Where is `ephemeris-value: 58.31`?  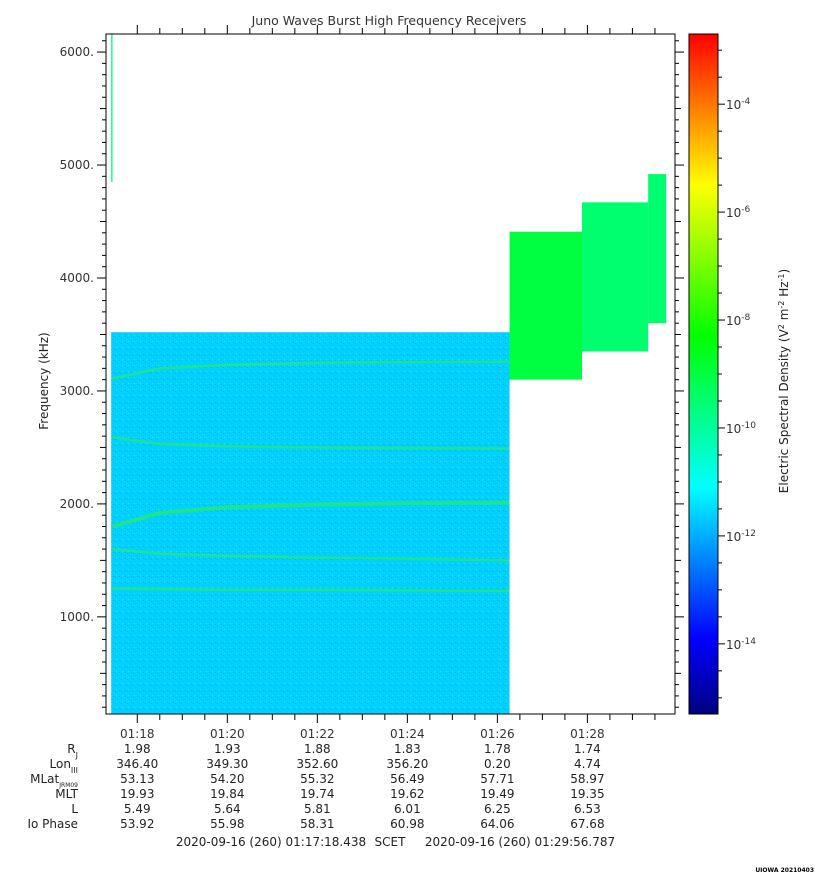
ephemeris-value: 58.31 is located at coordinates (317, 824).